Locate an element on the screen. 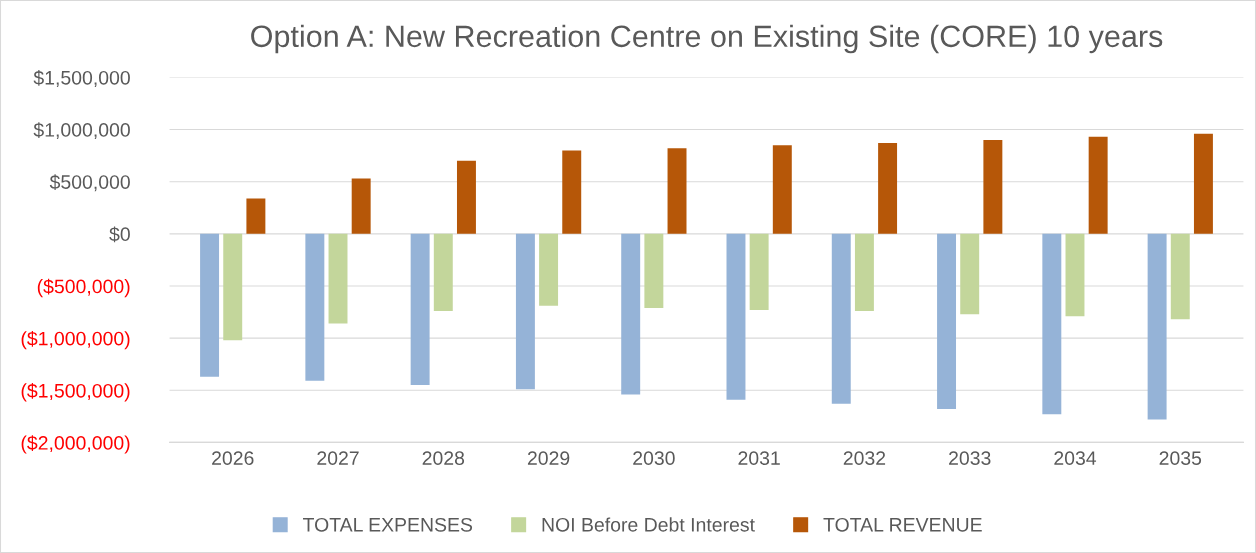 The image size is (1256, 553). x-tick-label: 2032 is located at coordinates (864, 458).